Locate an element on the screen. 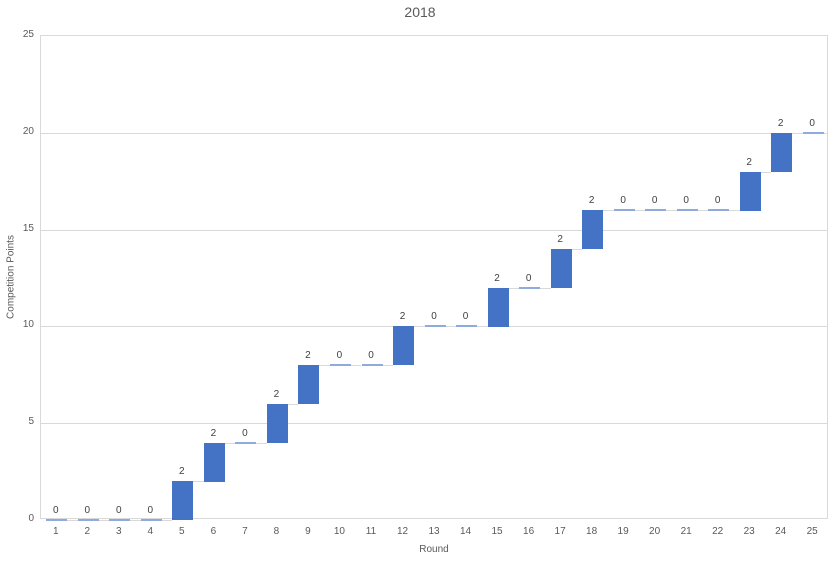 The image size is (840, 564). x-tick-label: 19 is located at coordinates (623, 531).